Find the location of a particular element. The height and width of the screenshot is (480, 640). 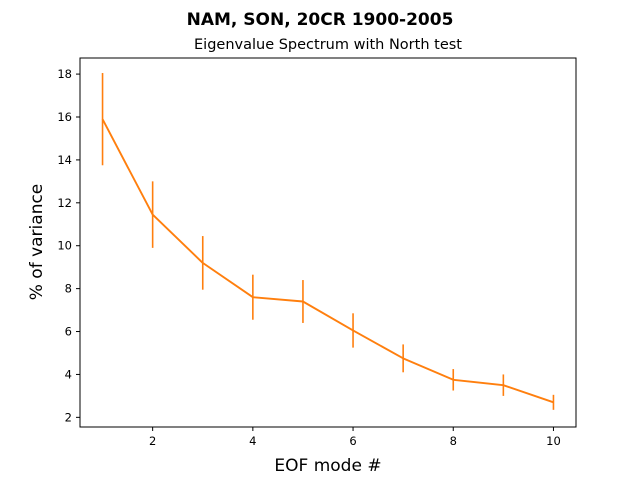

chart-title: NAM, SON, 20CR 1900-2005 is located at coordinates (320, 20).